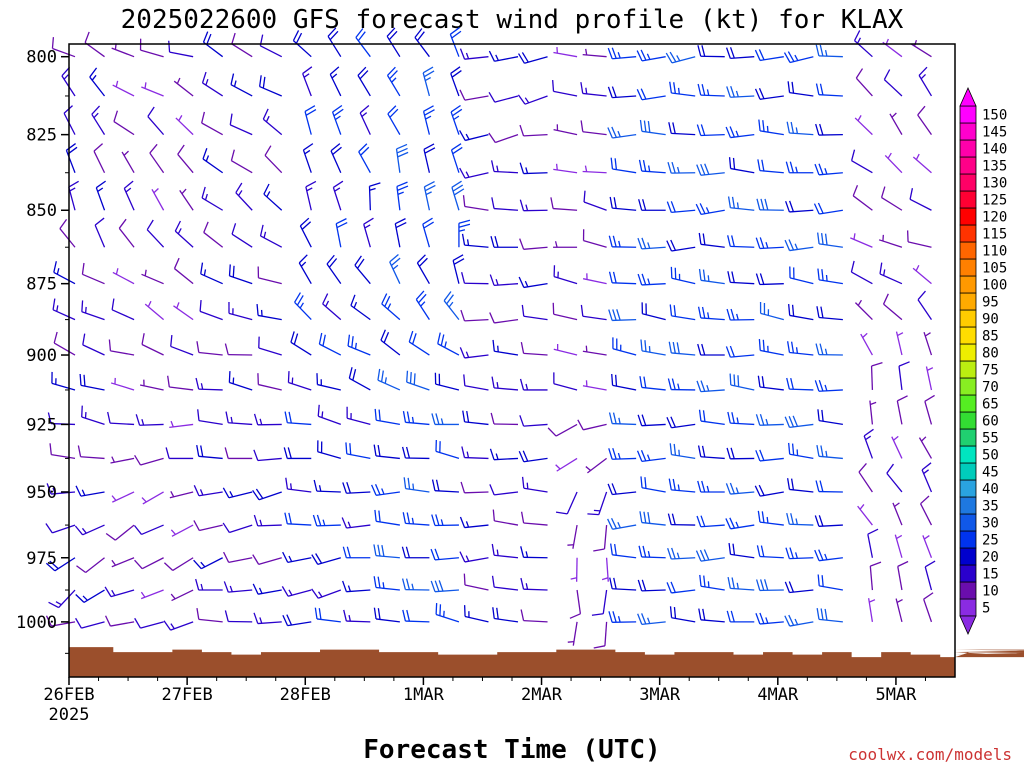 This screenshot has width=1024, height=768. Describe the element at coordinates (994, 252) in the screenshot. I see `colorbar-label: 110` at that location.